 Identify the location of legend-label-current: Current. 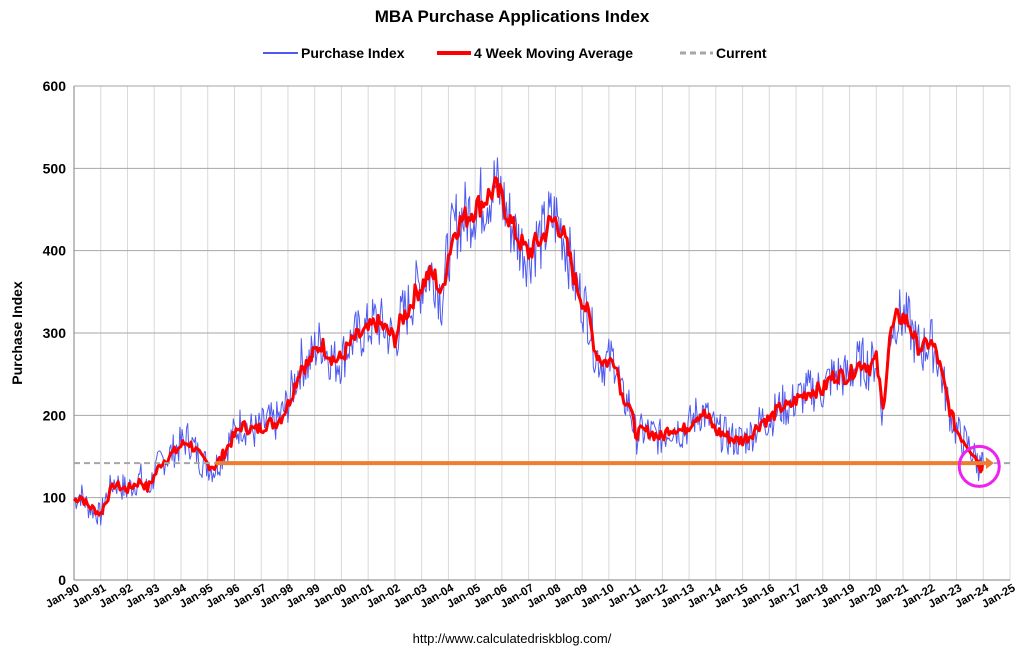
(741, 53).